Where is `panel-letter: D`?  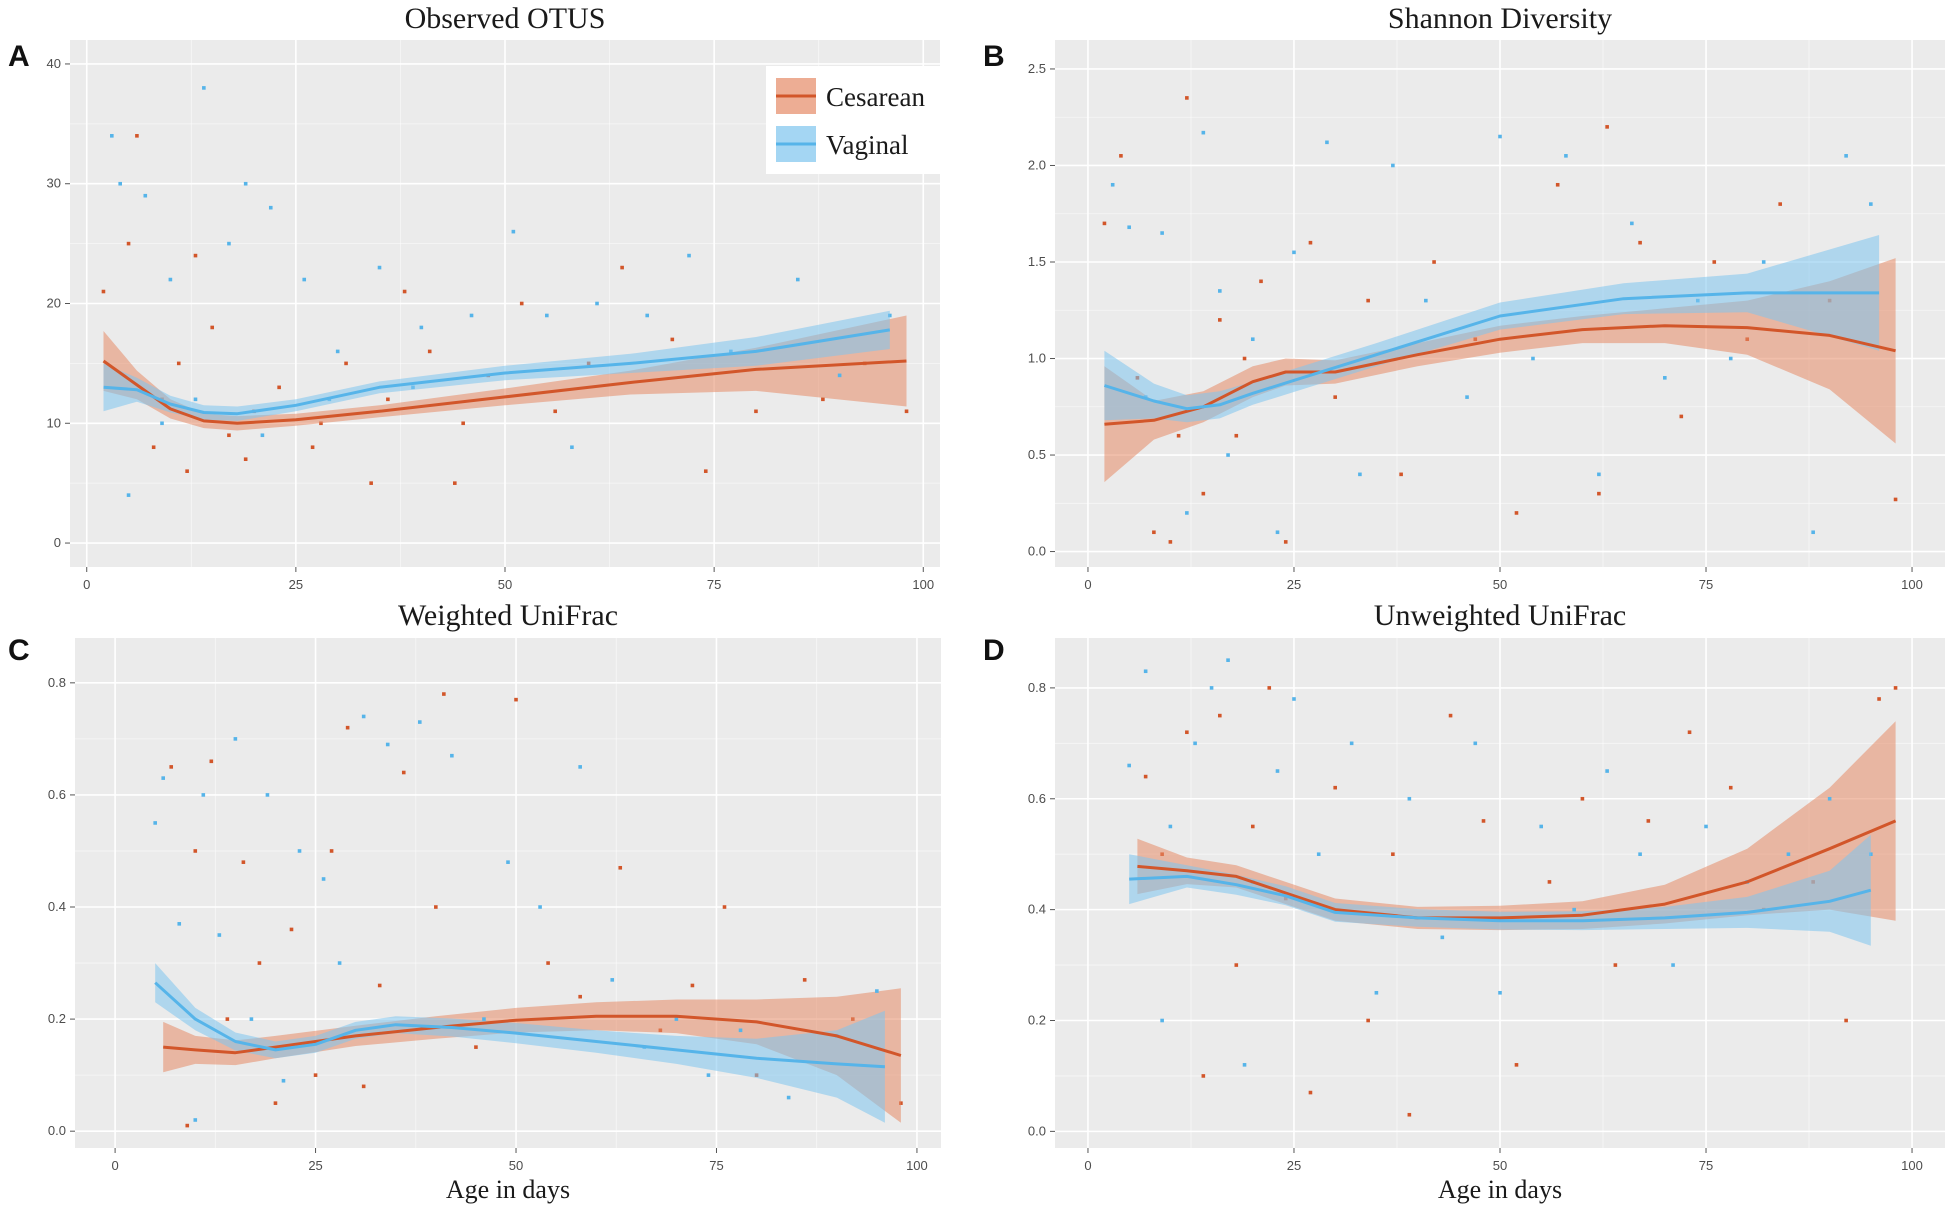
panel-letter: D is located at coordinates (994, 650).